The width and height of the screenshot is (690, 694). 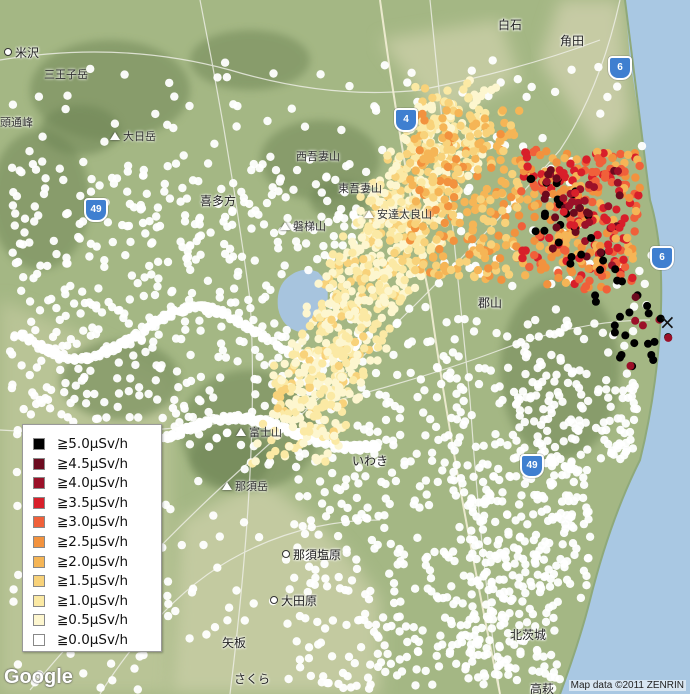 What do you see at coordinates (38, 677) in the screenshot?
I see `google-logo: Google` at bounding box center [38, 677].